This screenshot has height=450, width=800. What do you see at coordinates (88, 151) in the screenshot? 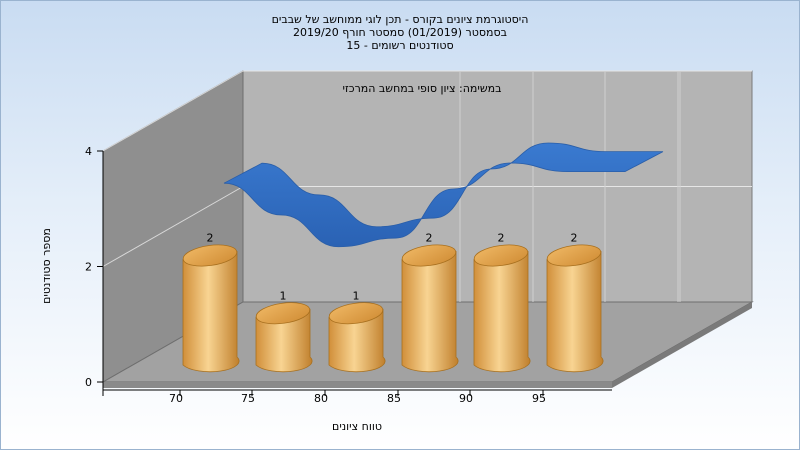
I see `y-tick-label: 4` at bounding box center [88, 151].